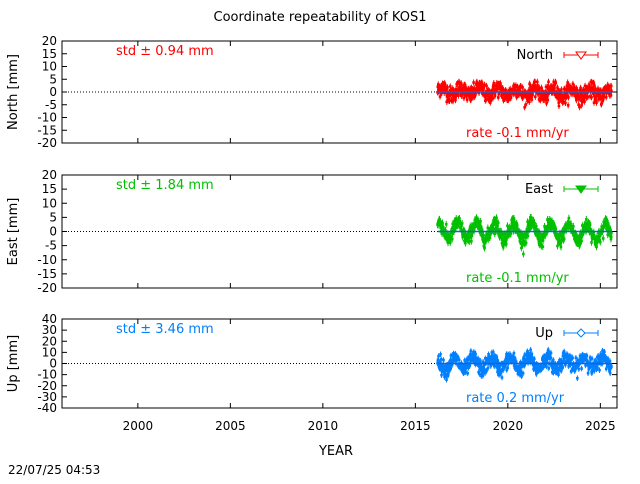 This screenshot has height=484, width=640. I want to click on std-annotation: std ± 1.84 mm, so click(165, 185).